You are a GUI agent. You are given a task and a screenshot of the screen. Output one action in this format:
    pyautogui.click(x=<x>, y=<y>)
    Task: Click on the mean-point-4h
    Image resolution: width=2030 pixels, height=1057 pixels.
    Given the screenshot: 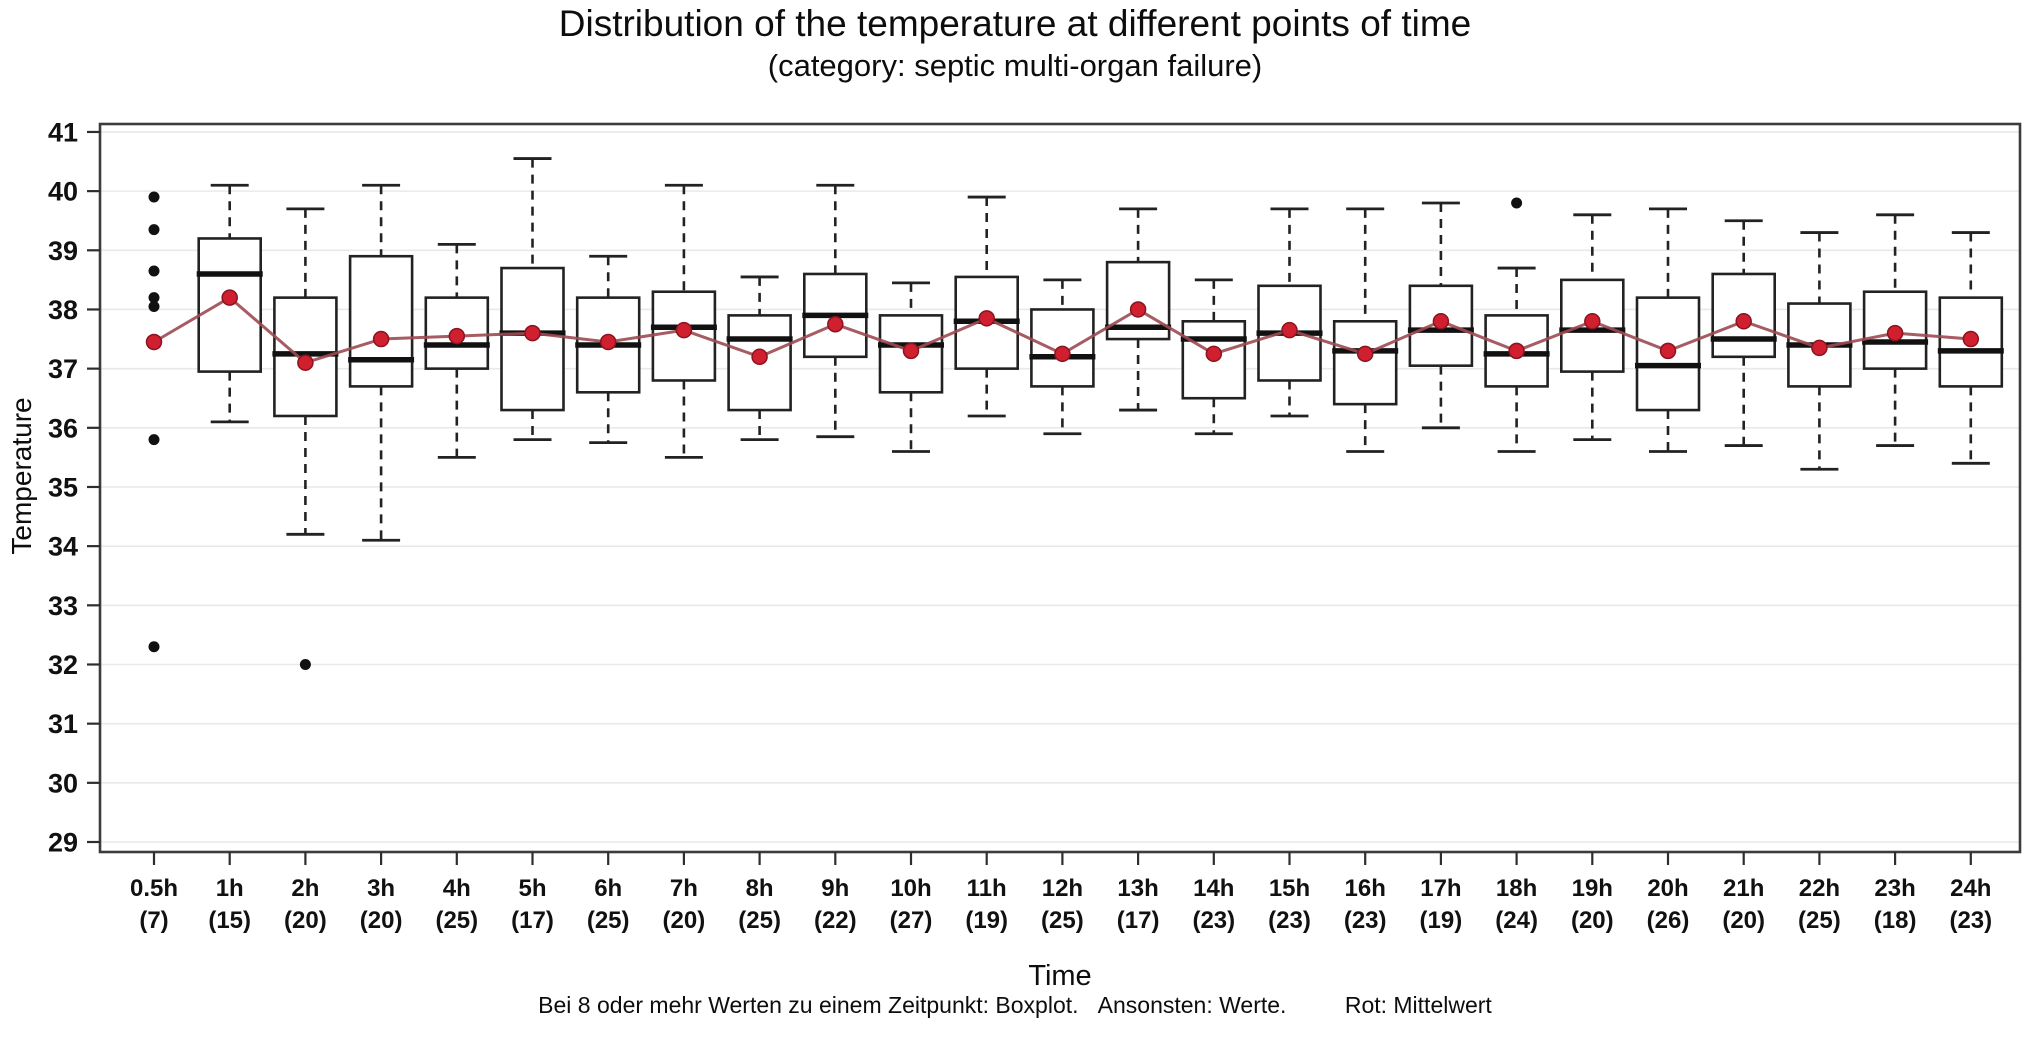 What is the action you would take?
    pyautogui.click(x=457, y=336)
    